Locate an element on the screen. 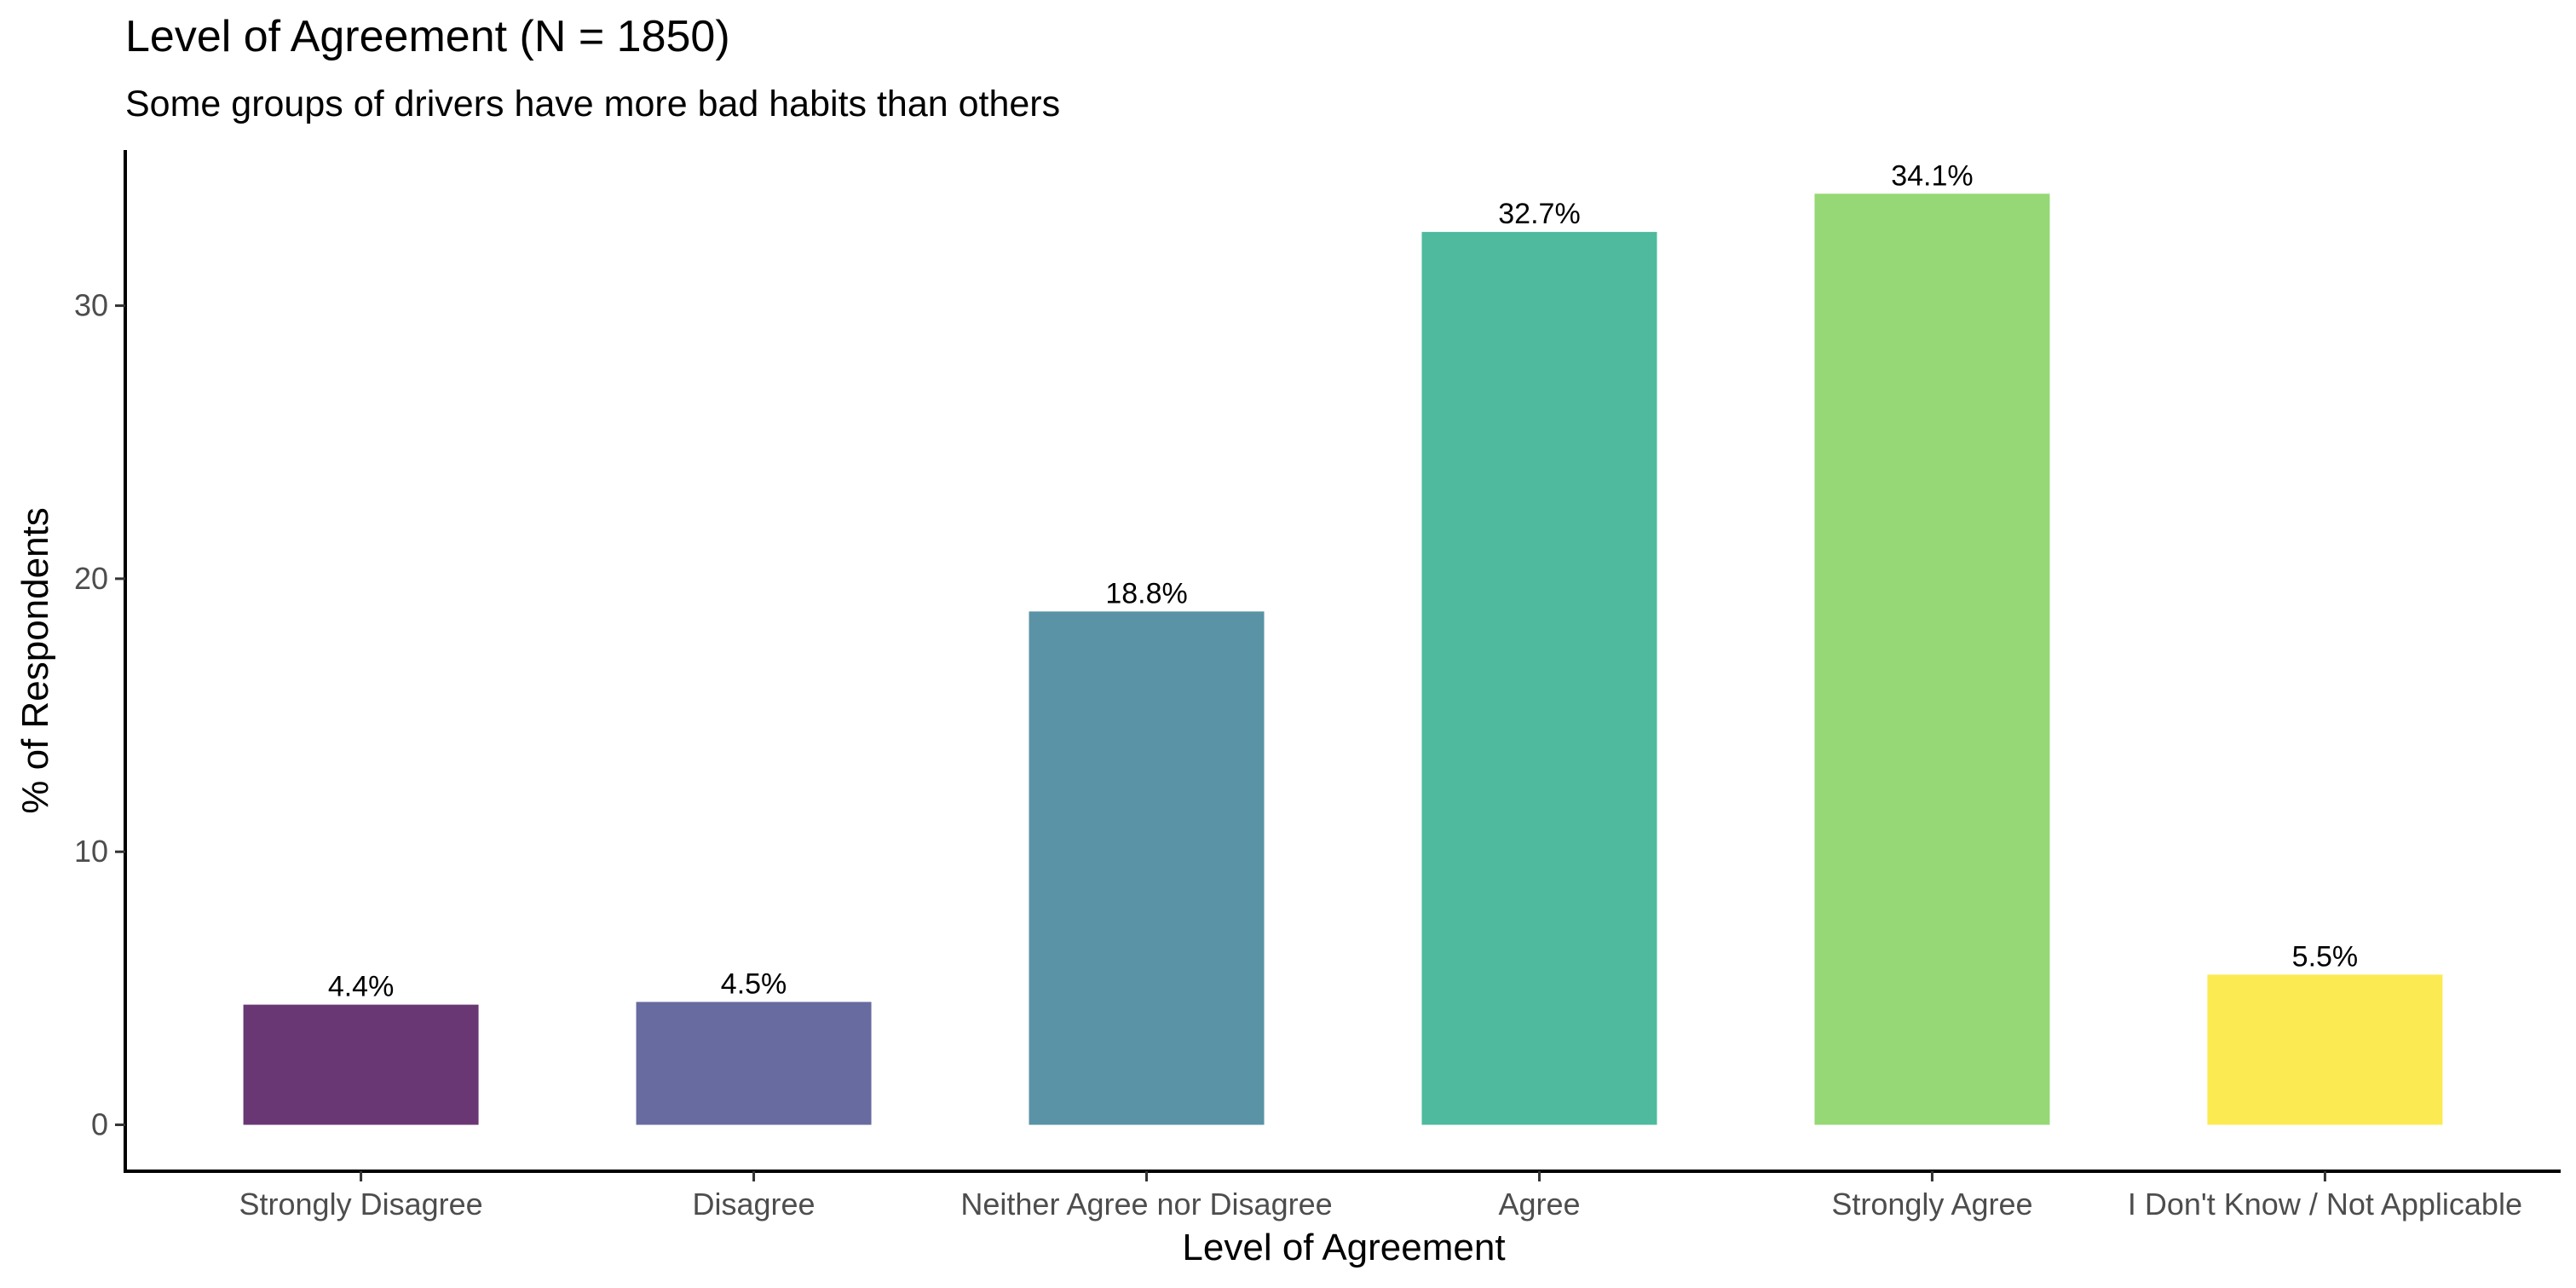 Image resolution: width=2576 pixels, height=1288 pixels. x-tick-label: Agree is located at coordinates (1539, 1204).